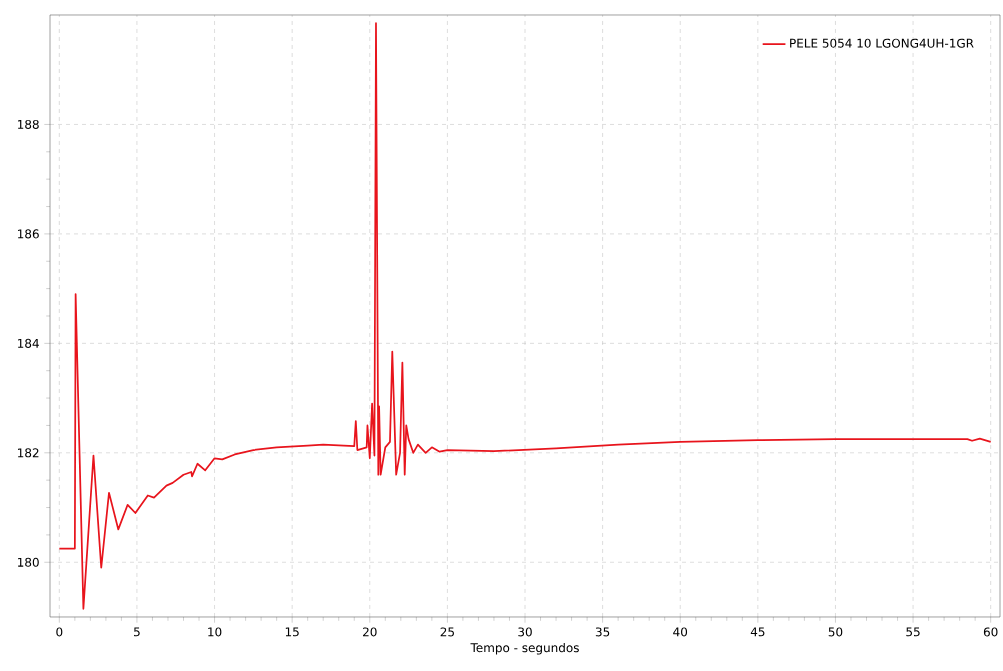  I want to click on x-tick-label: 10, so click(215, 632).